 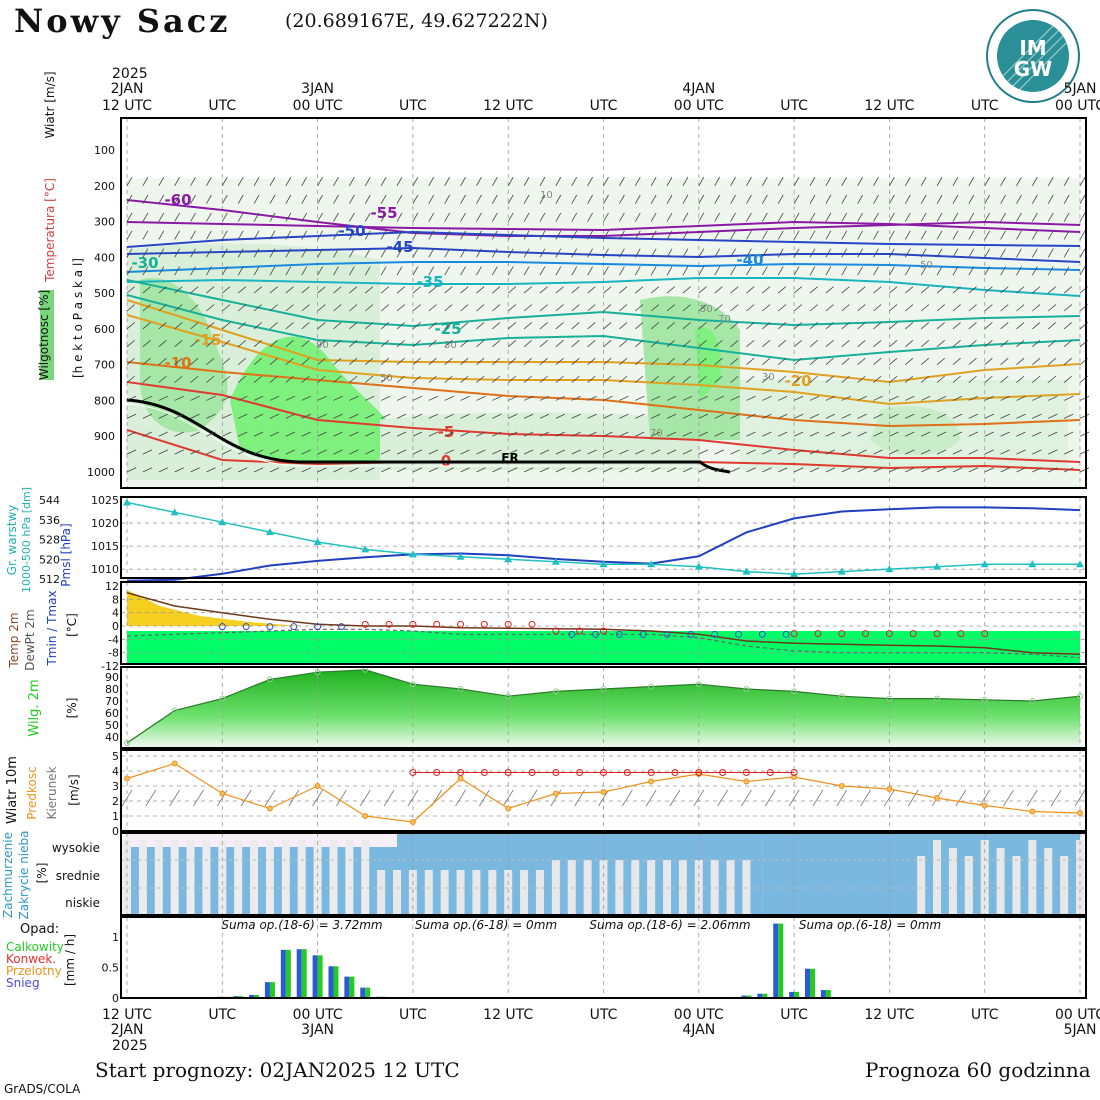 What do you see at coordinates (715, 634) in the screenshot?
I see `tmin-marker` at bounding box center [715, 634].